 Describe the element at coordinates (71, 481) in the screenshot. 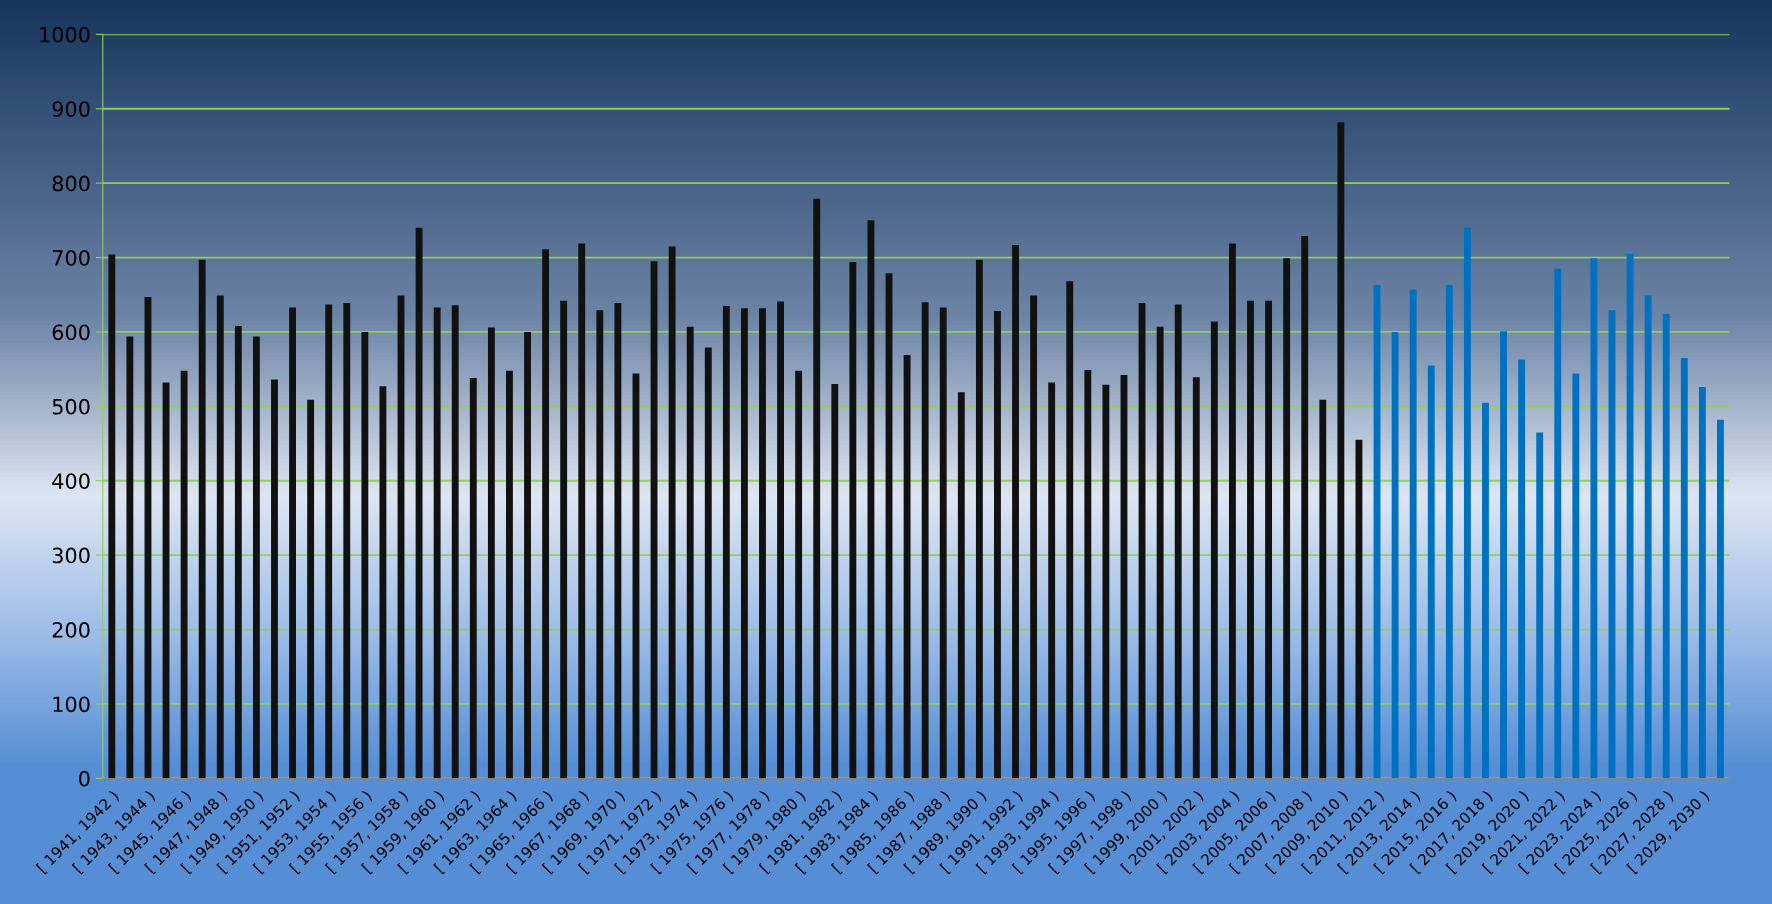

I see `y-tick-label: 400` at that location.